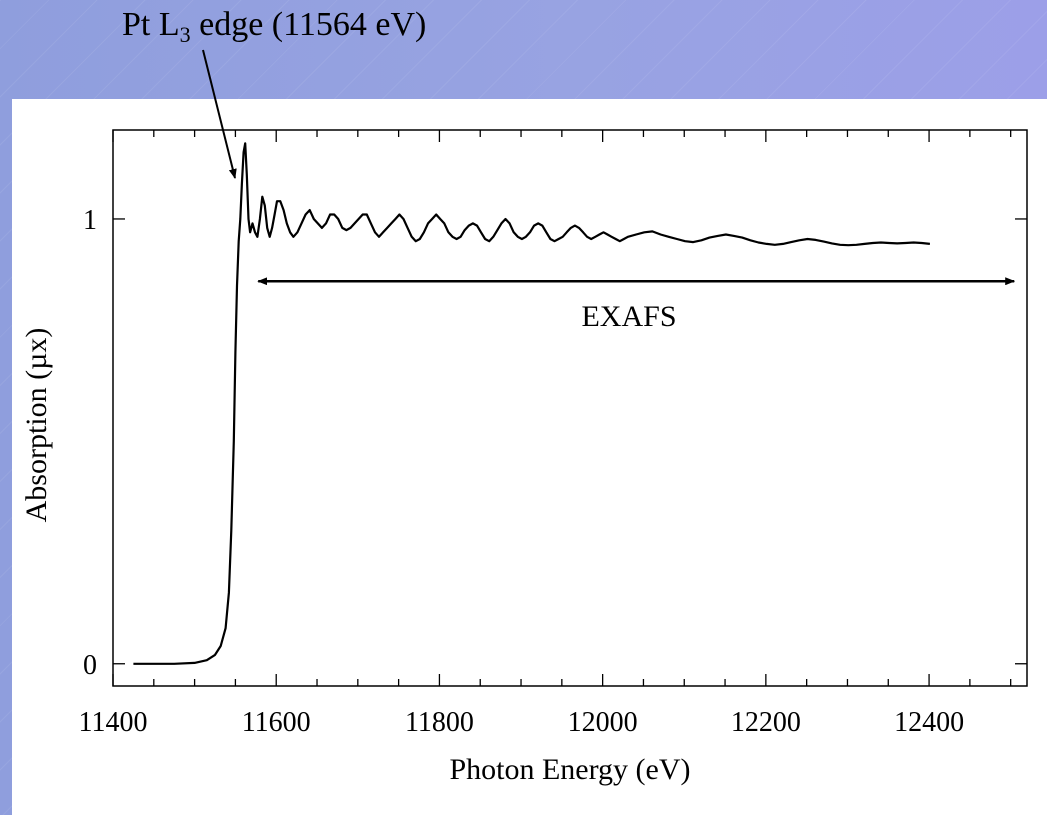 This screenshot has width=1047, height=815. I want to click on x-tick-label: 12200, so click(766, 722).